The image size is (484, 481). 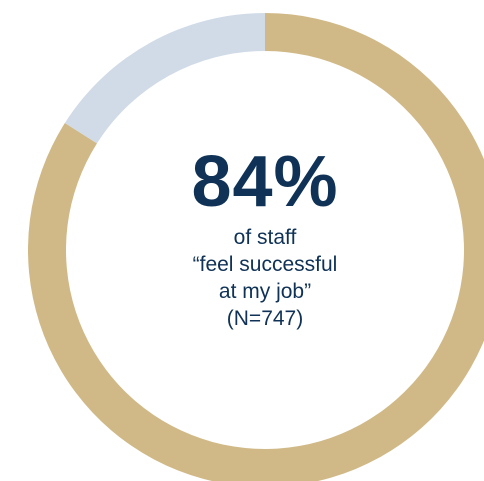 I want to click on slice-remainder, so click(x=164, y=78).